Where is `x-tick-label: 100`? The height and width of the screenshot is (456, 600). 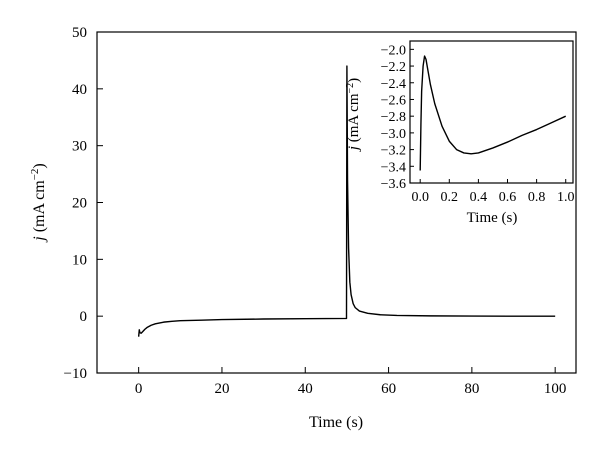
x-tick-label: 100 is located at coordinates (555, 389).